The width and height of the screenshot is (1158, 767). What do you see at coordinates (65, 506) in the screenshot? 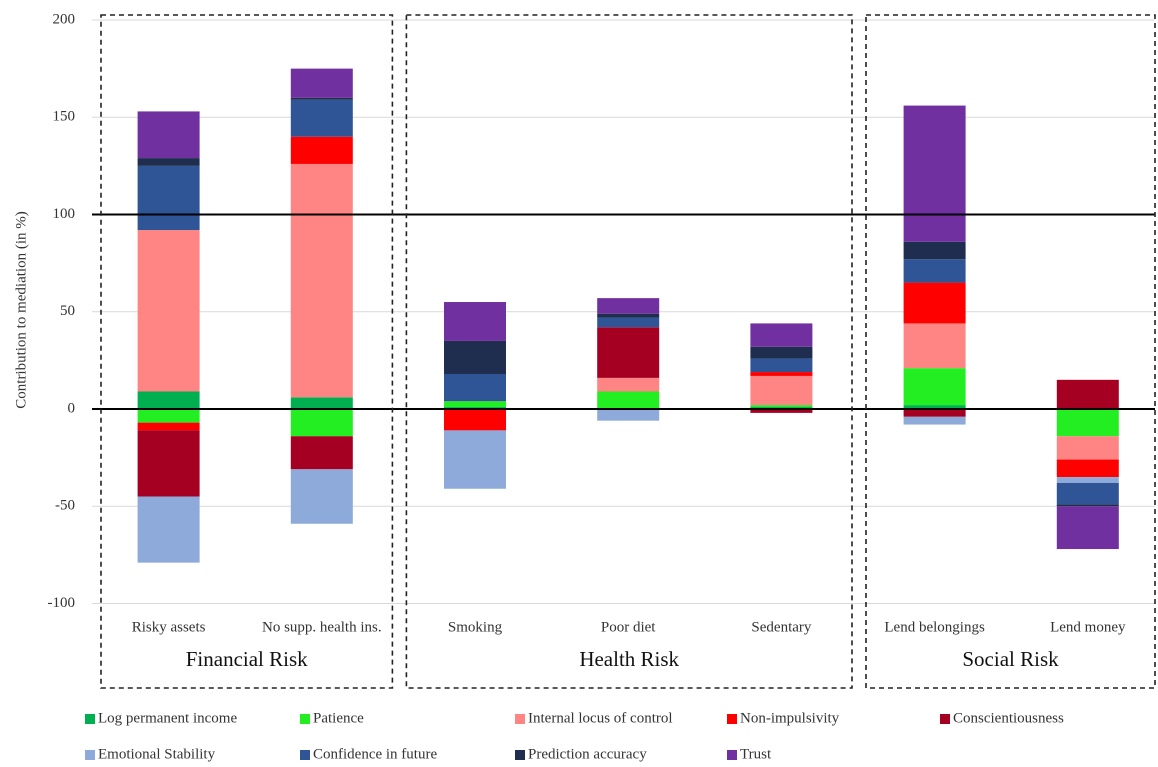
I see `y-tick-label: -50` at bounding box center [65, 506].